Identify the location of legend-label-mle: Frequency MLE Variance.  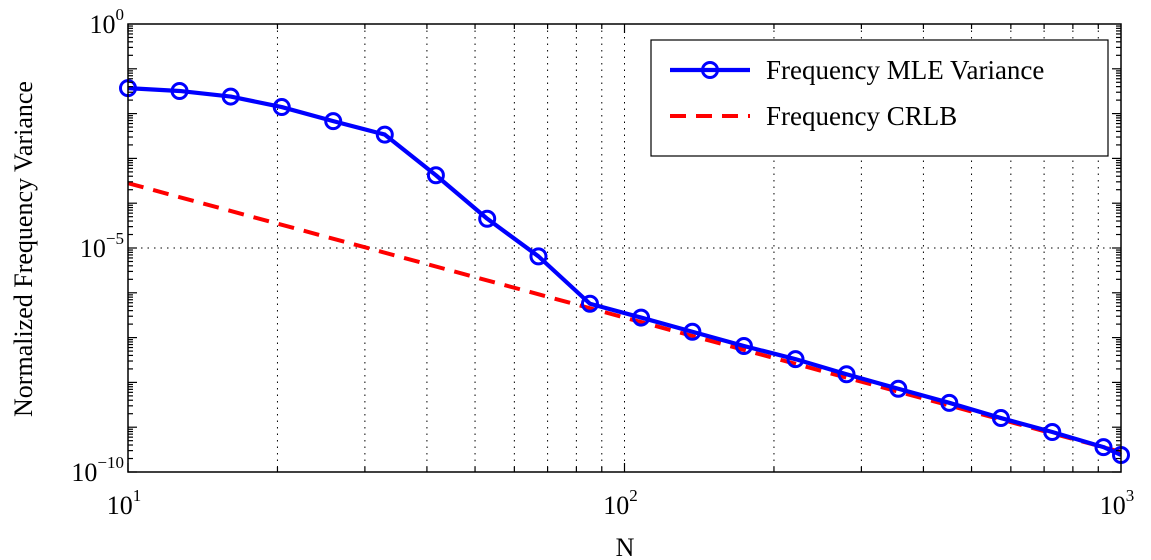
(905, 70).